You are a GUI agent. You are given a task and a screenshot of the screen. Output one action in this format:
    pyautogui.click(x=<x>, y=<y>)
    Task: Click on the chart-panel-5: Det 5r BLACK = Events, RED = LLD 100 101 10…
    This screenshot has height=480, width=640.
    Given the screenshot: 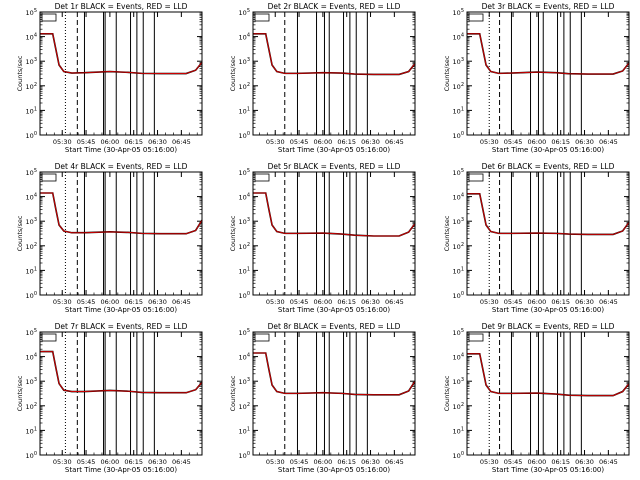 What is the action you would take?
    pyautogui.click(x=322, y=238)
    